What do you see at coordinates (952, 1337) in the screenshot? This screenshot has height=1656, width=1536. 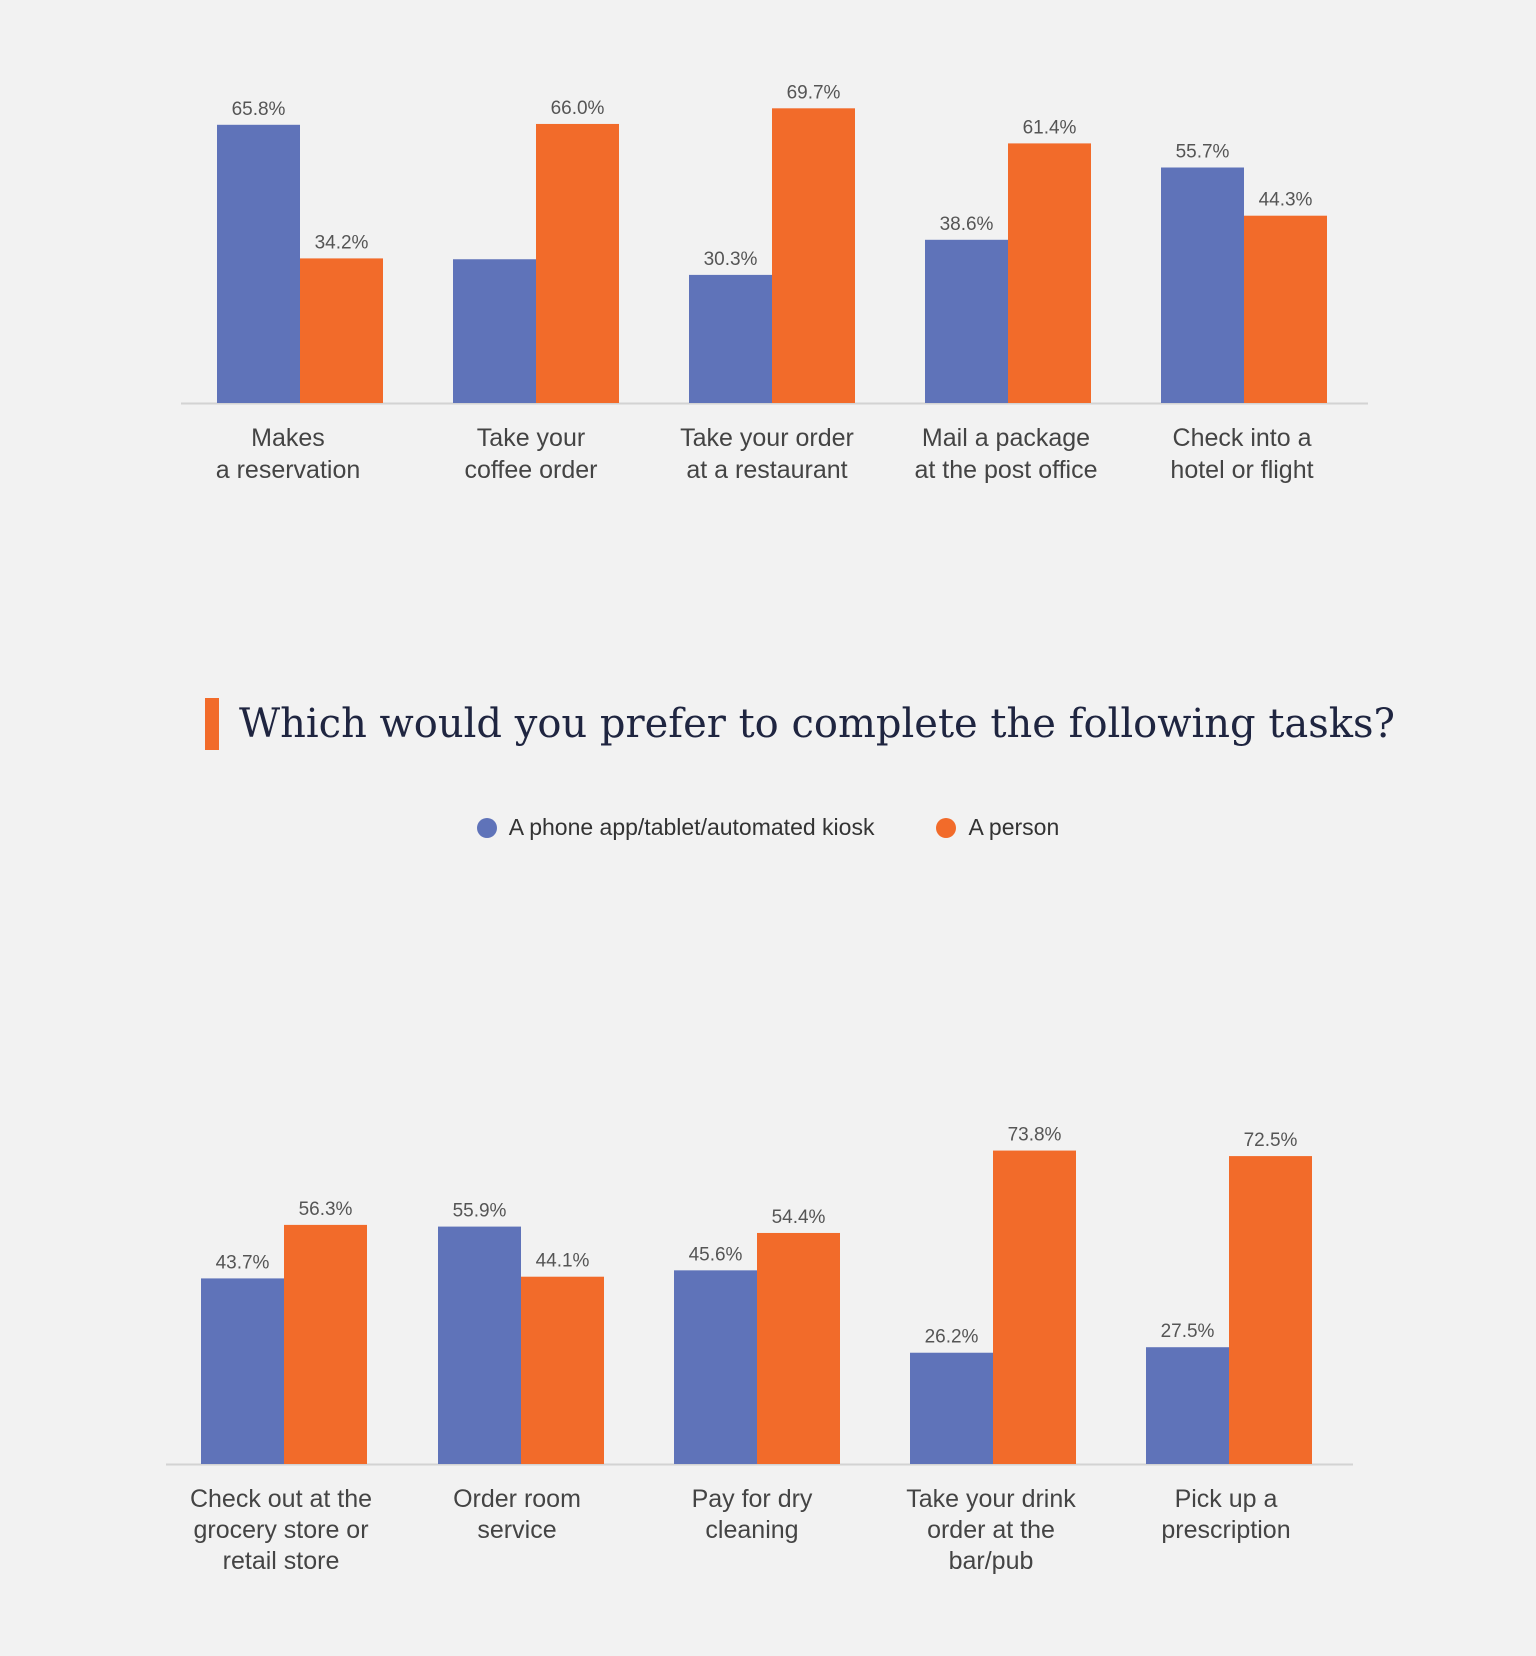 I see `bottom-value-label-app-3: 26.2%` at bounding box center [952, 1337].